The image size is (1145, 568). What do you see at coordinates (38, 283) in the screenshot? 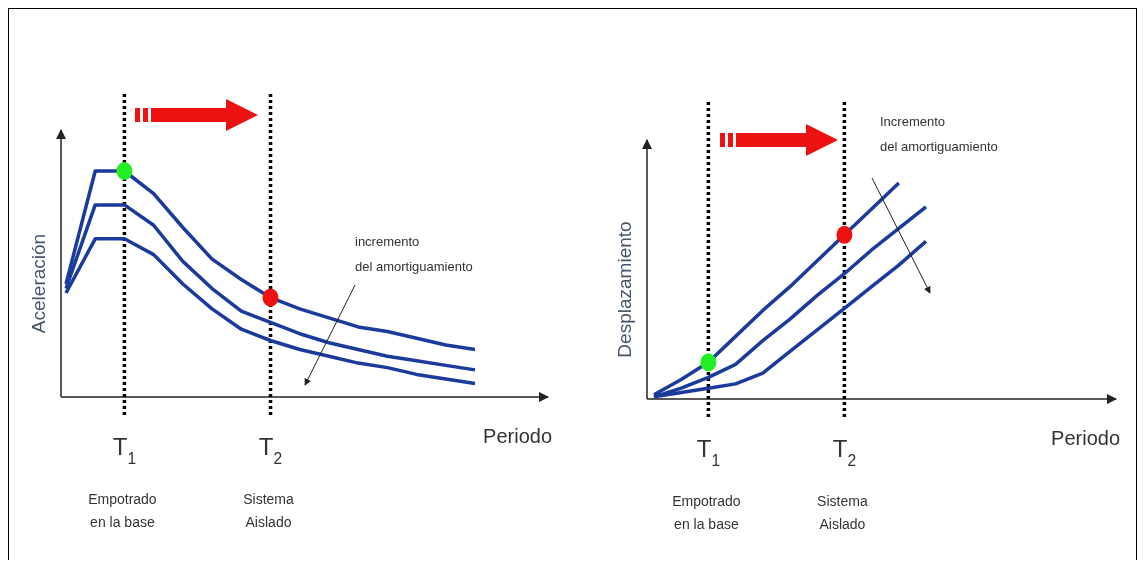
I see `y-axis-title: Aceleración` at bounding box center [38, 283].